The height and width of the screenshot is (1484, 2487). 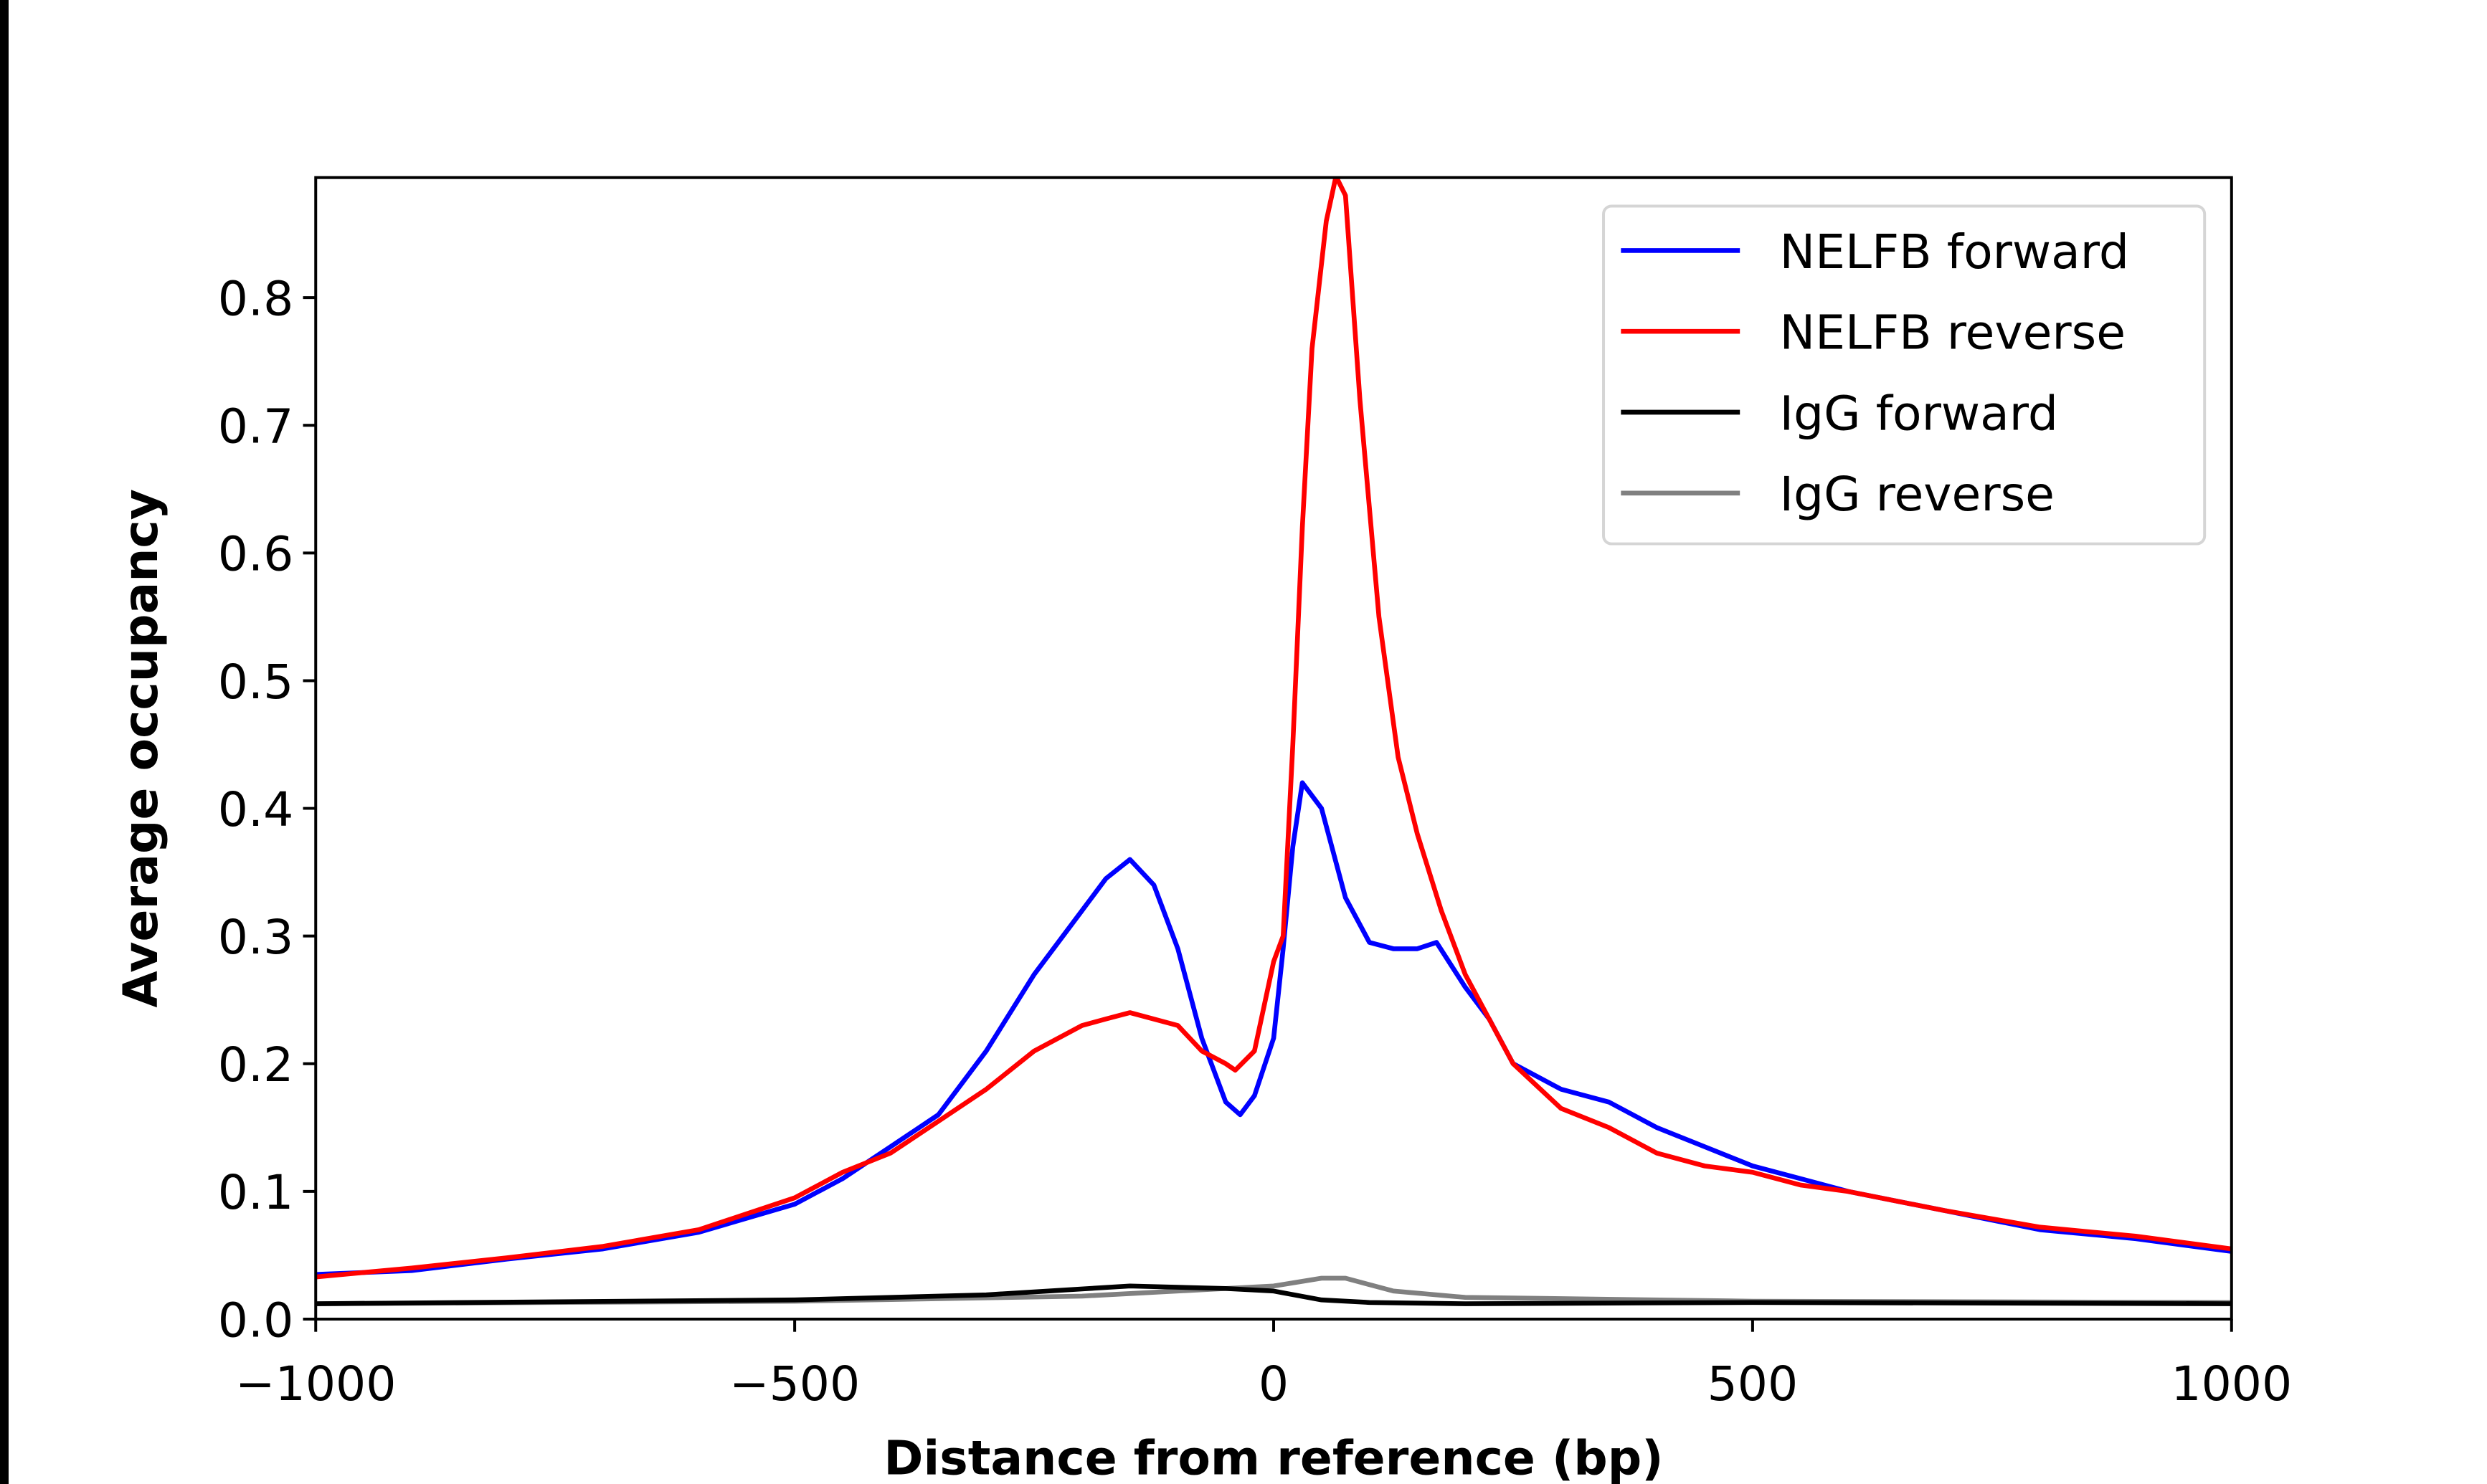 I want to click on y-axis-label: Average occupancy, so click(x=141, y=749).